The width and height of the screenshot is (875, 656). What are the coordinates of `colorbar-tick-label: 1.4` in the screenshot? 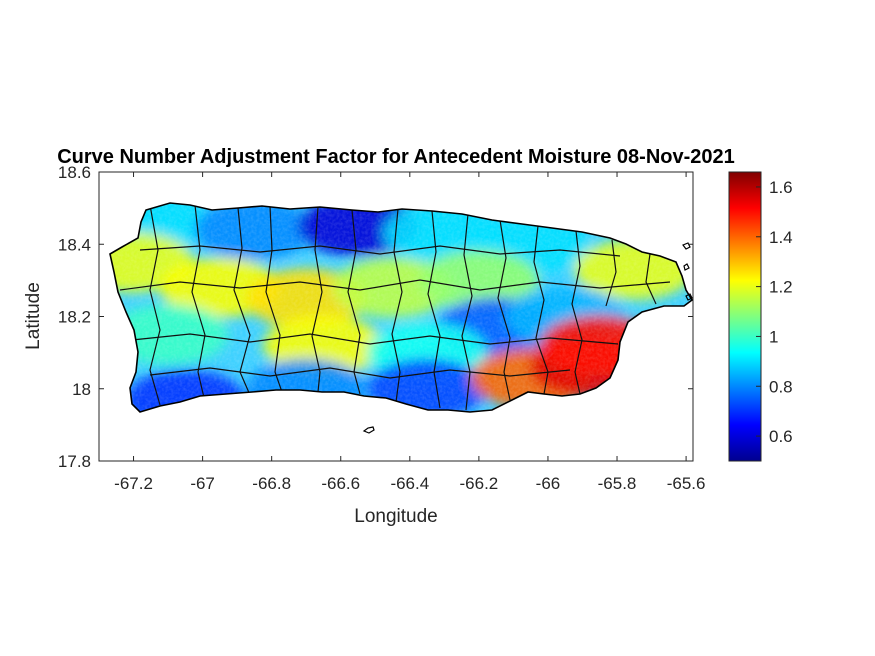 It's located at (781, 237).